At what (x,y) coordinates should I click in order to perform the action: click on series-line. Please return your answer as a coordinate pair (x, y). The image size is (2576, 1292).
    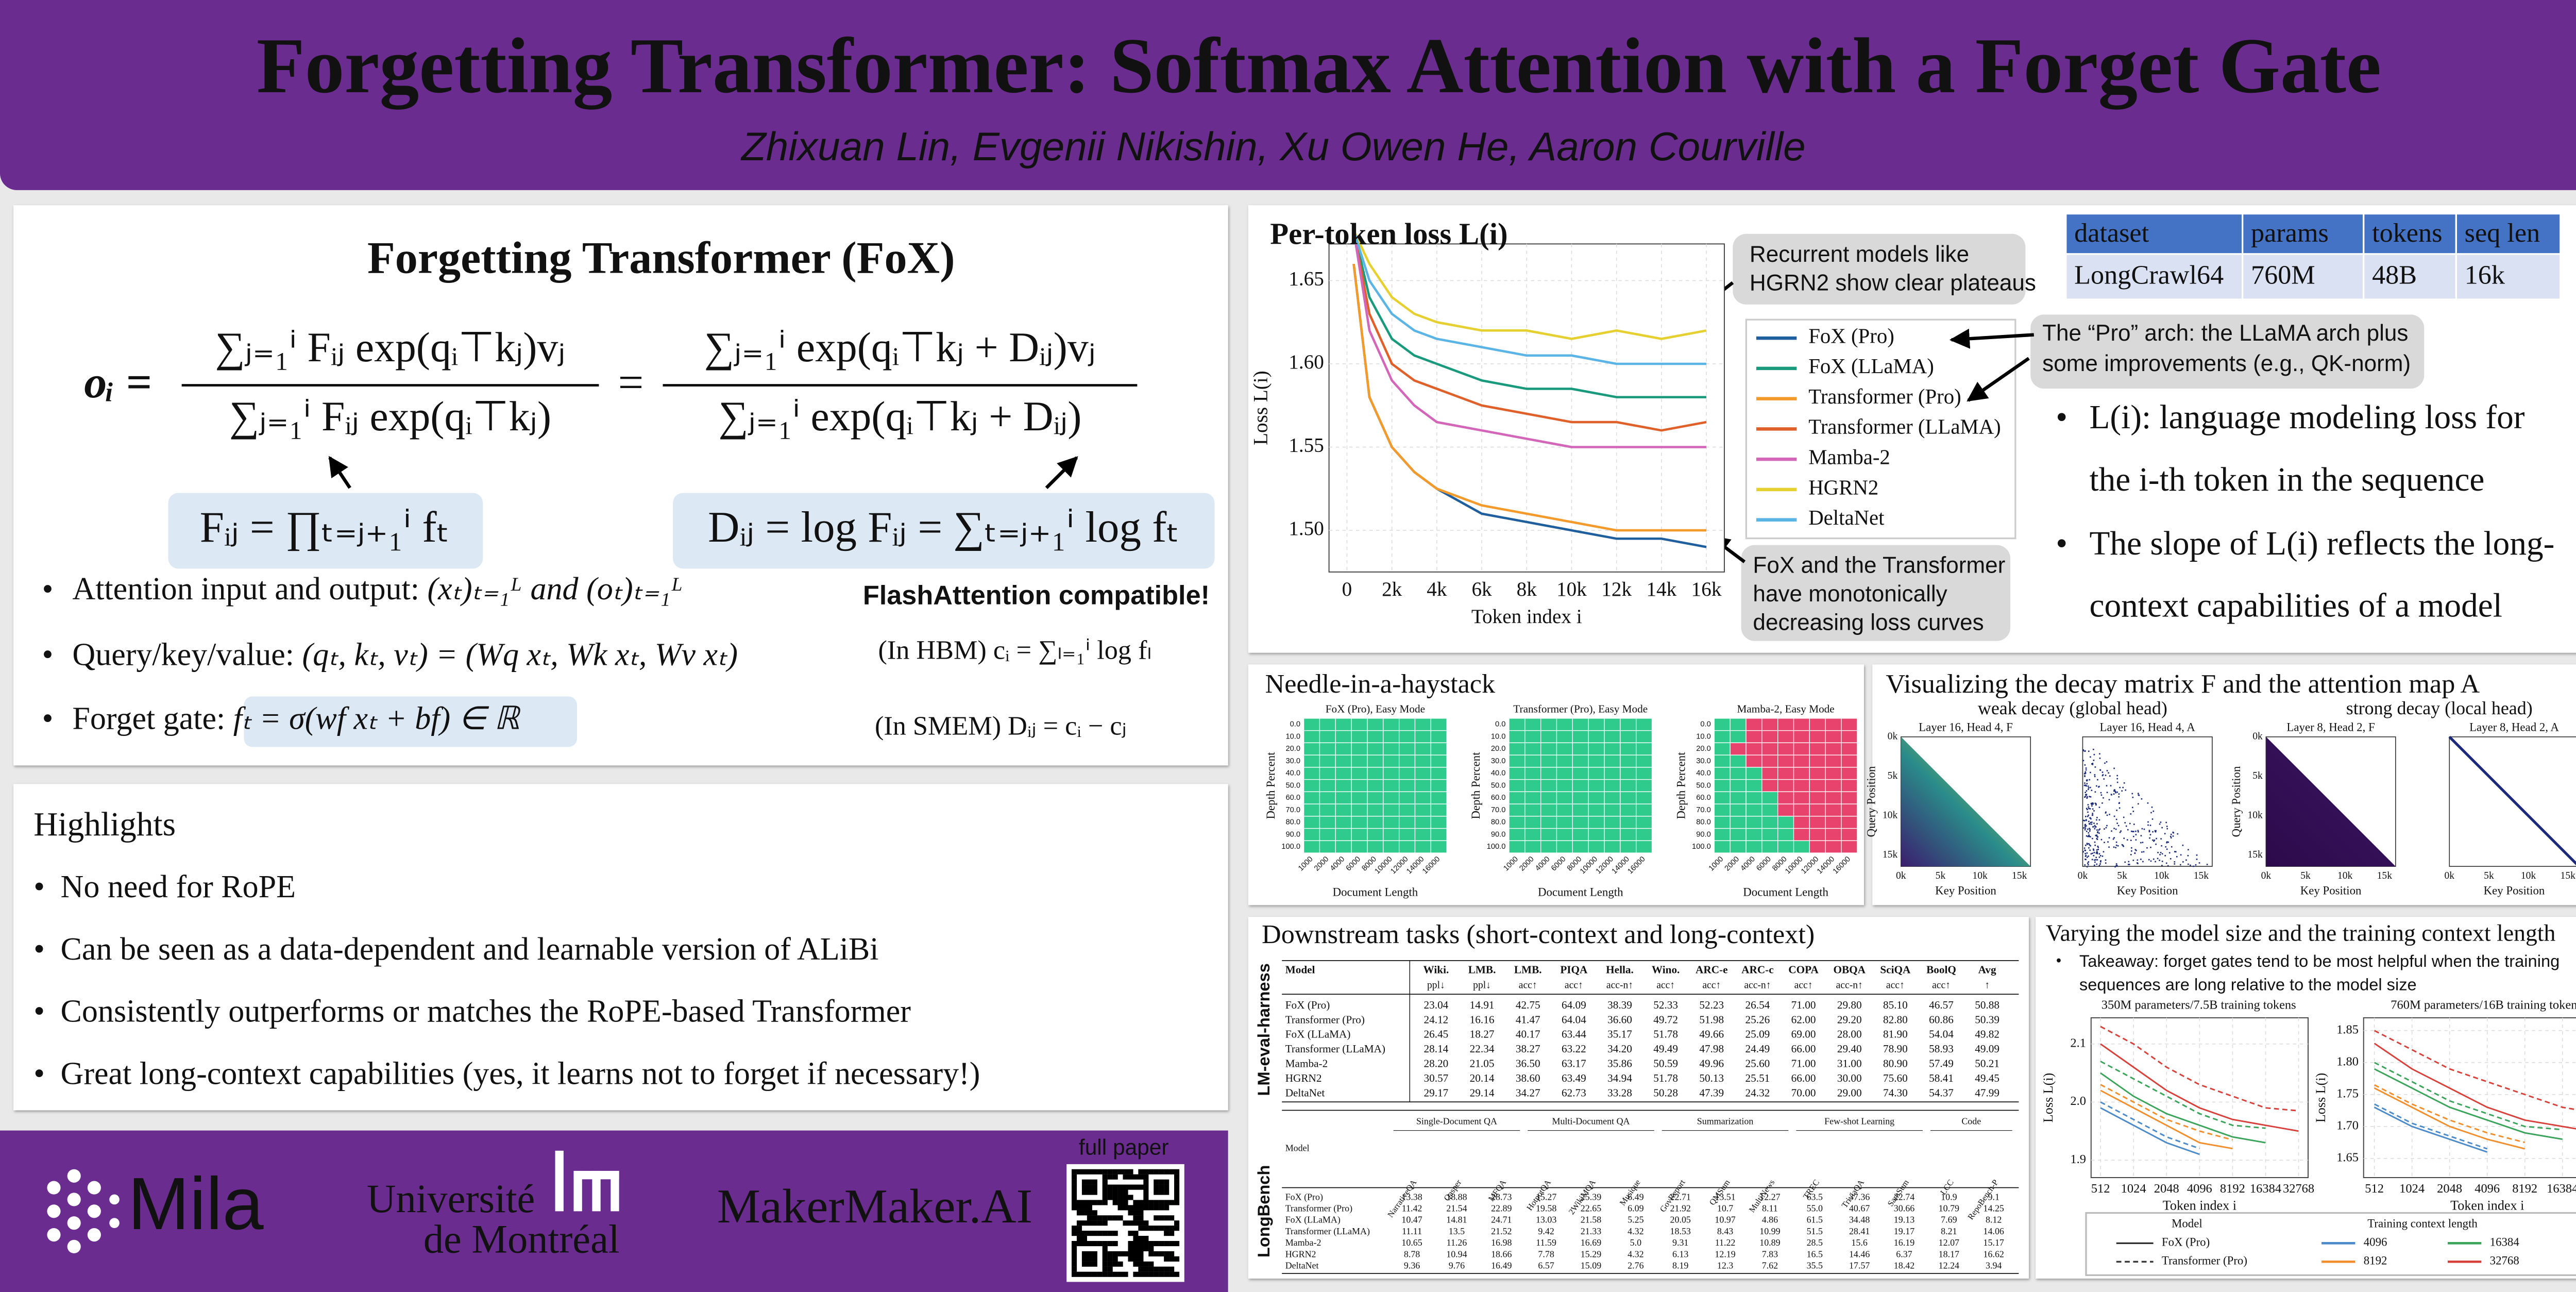
    Looking at the image, I should click on (1529, 314).